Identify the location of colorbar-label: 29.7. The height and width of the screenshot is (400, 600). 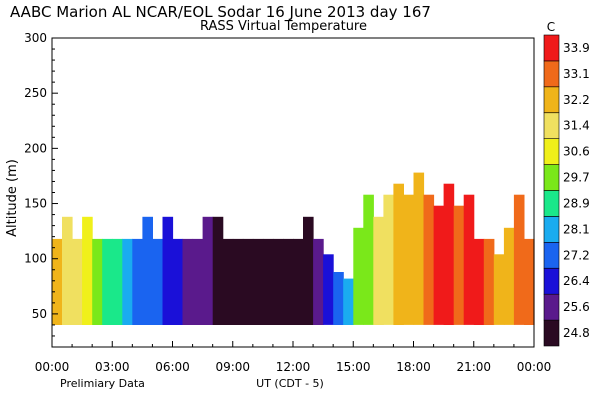
(576, 178).